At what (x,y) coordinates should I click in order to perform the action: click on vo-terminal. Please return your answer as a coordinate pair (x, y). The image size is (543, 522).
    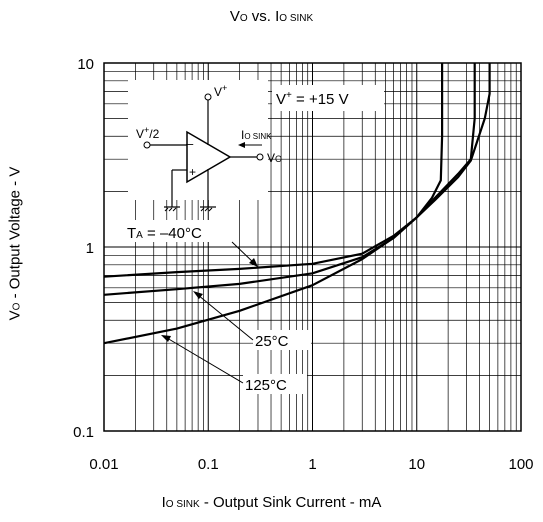
    Looking at the image, I should click on (260, 157).